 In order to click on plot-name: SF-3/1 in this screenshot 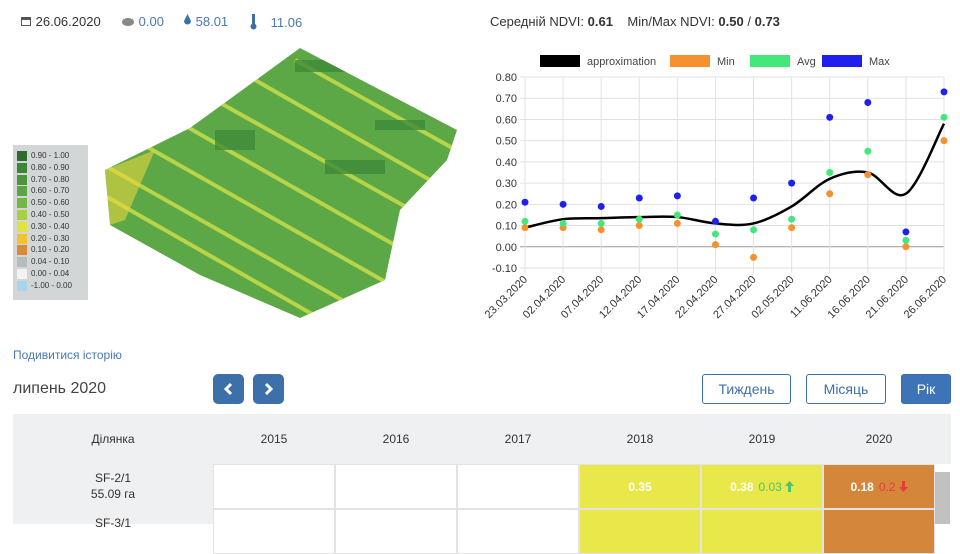, I will do `click(112, 523)`.